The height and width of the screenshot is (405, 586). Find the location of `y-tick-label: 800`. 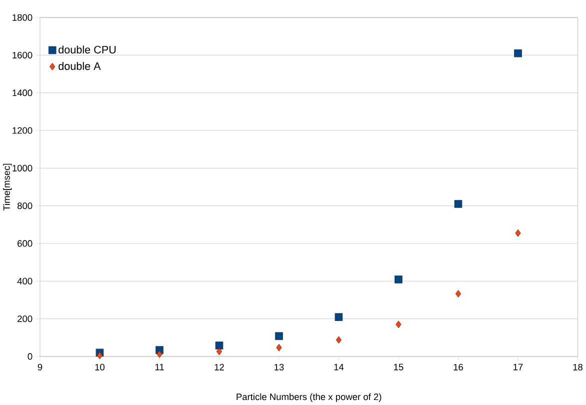

y-tick-label: 800 is located at coordinates (25, 206).